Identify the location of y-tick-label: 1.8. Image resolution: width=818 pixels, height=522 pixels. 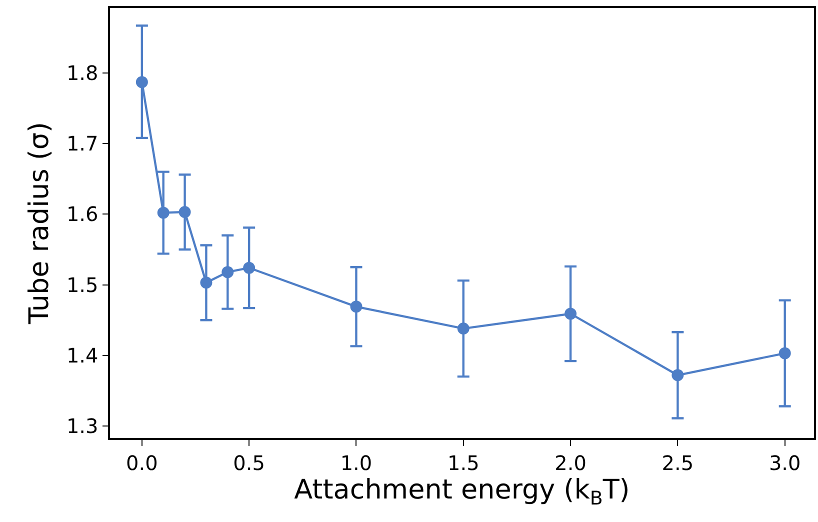
(82, 72).